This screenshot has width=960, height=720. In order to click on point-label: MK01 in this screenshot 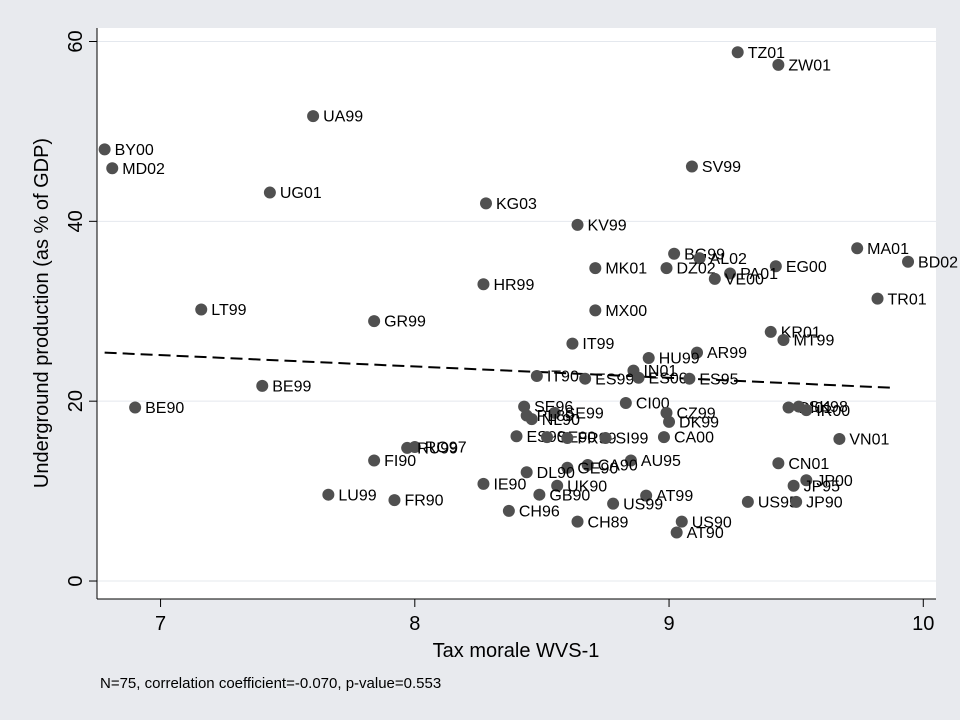, I will do `click(626, 269)`.